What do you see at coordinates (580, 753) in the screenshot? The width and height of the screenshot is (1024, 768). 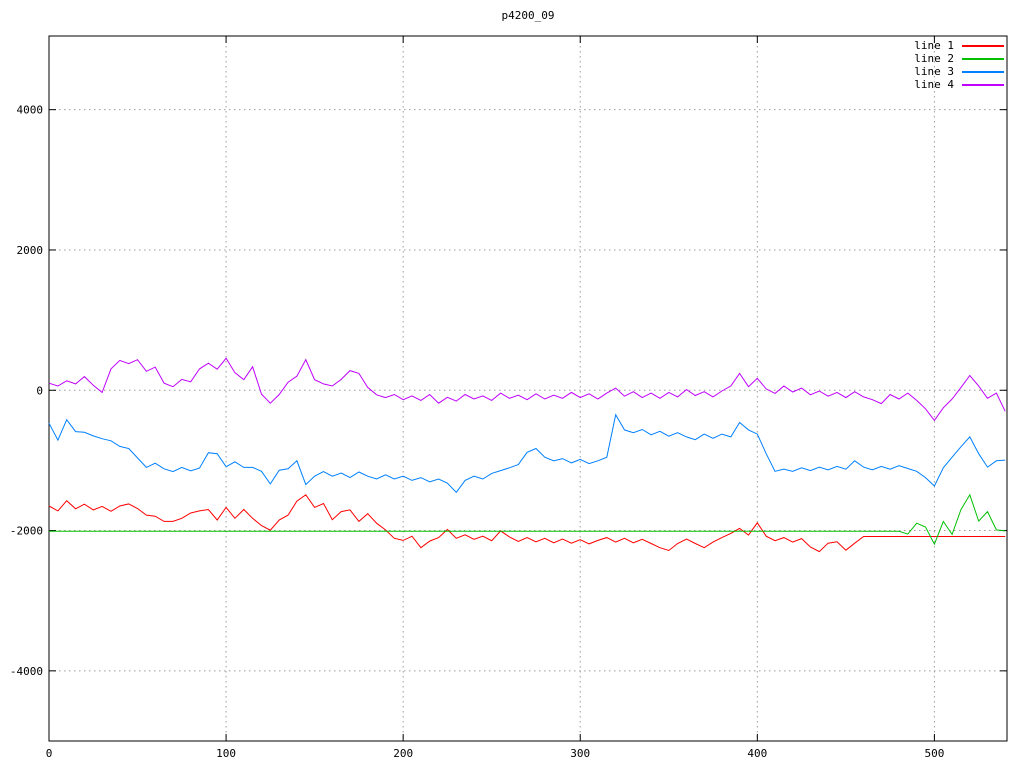 I see `x-tick-label: 300` at bounding box center [580, 753].